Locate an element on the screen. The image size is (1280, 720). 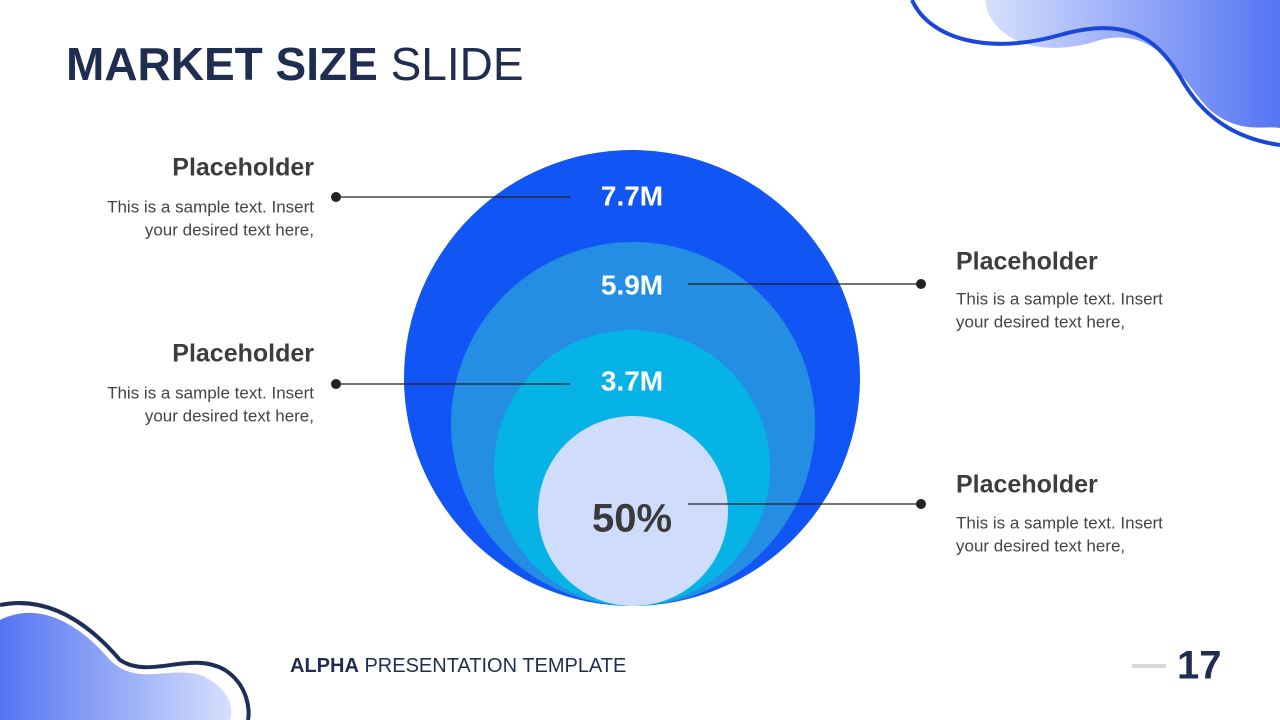
footer-bold: ALPHA is located at coordinates (324, 666).